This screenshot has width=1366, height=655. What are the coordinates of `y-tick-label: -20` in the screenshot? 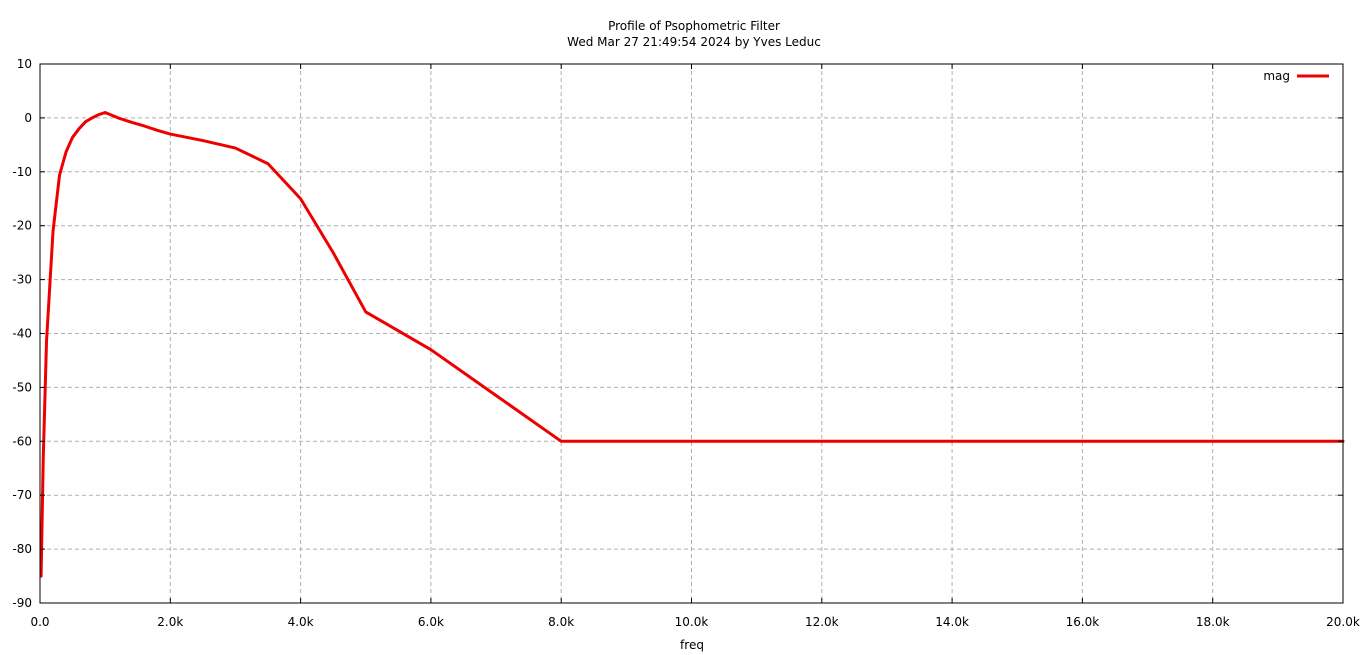 It's located at (22, 226).